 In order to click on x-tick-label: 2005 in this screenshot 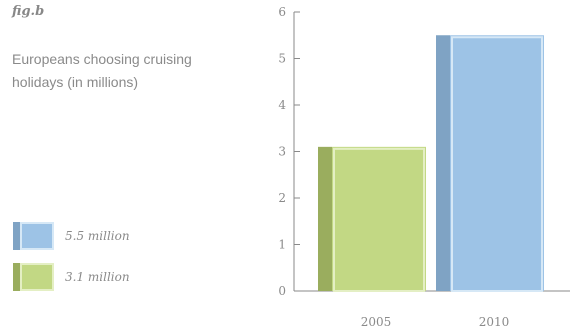, I will do `click(376, 322)`.